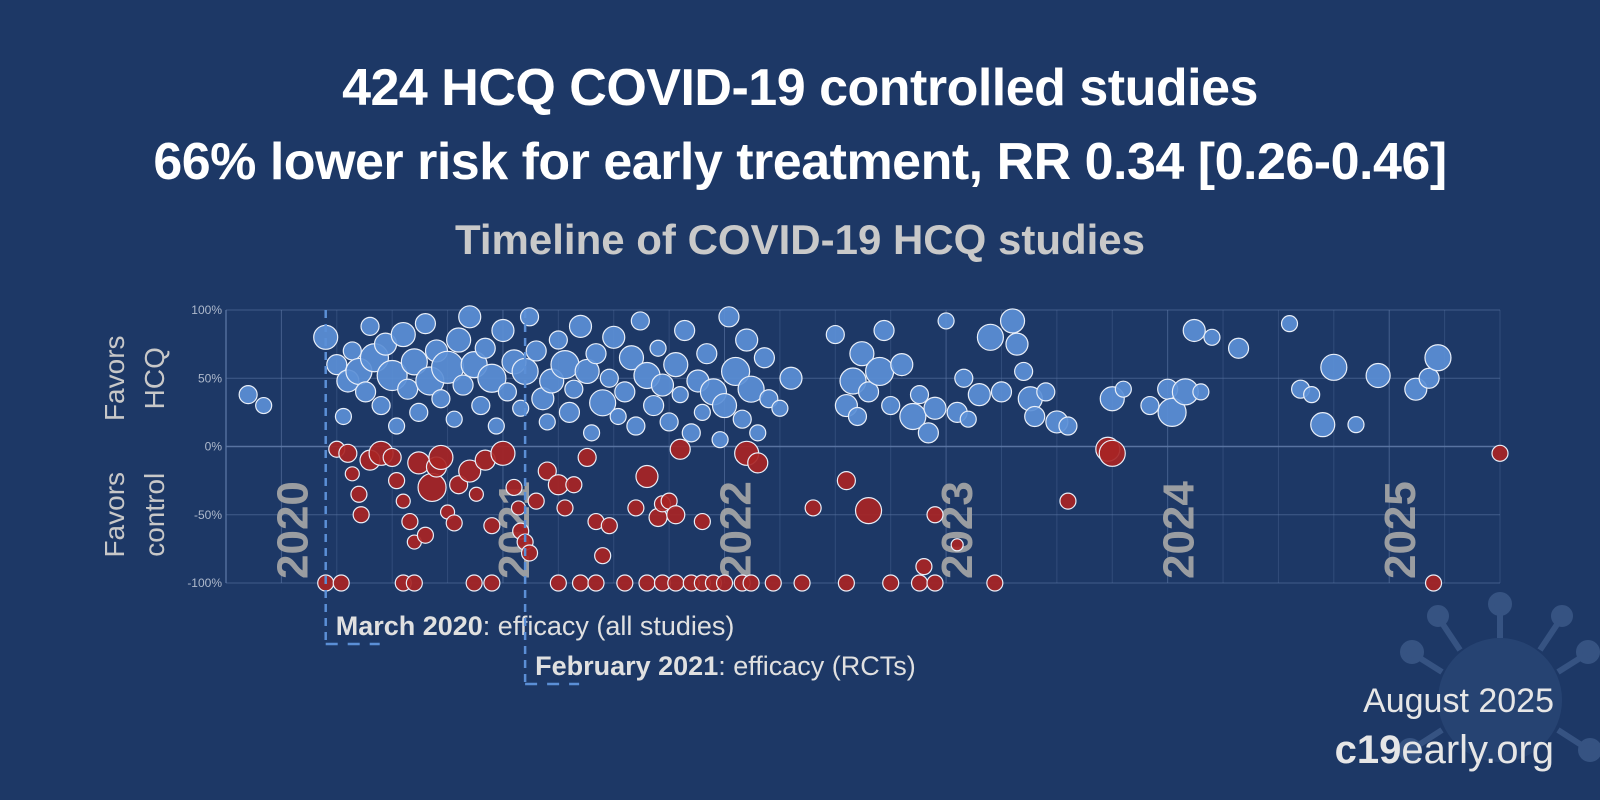 The image size is (1600, 800). I want to click on y-tick-label: -100%, so click(204, 583).